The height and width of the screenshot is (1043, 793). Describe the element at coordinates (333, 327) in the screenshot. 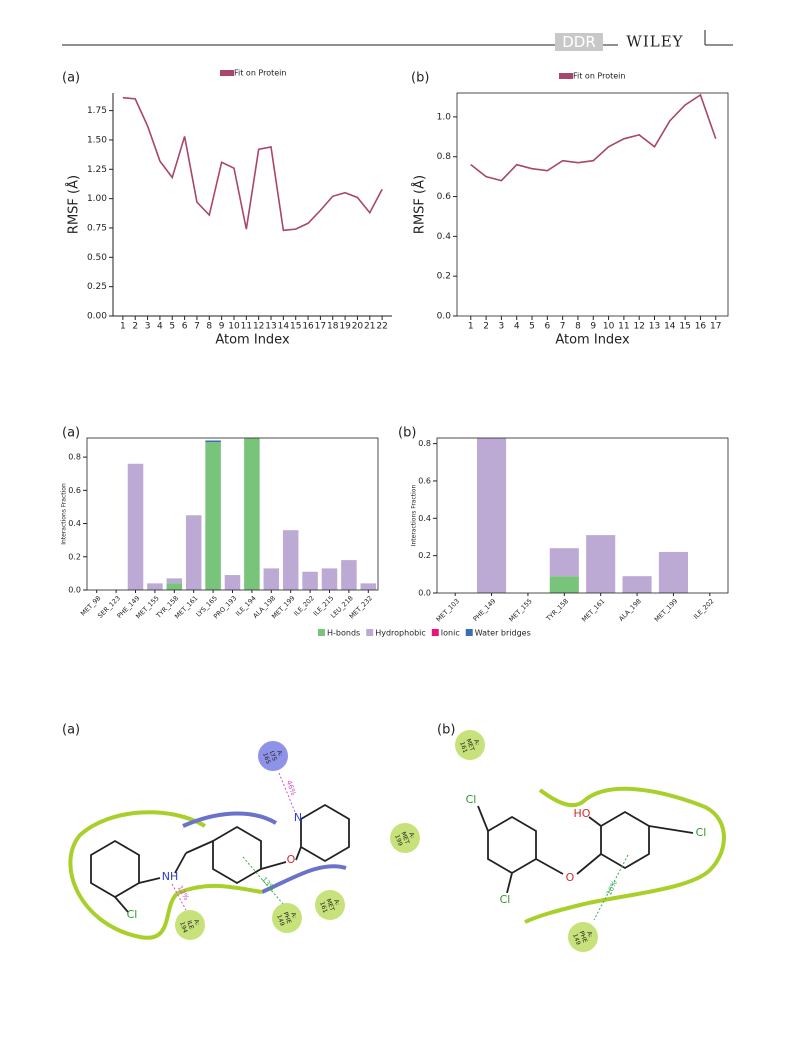

I see `x-tick-label: 18` at that location.